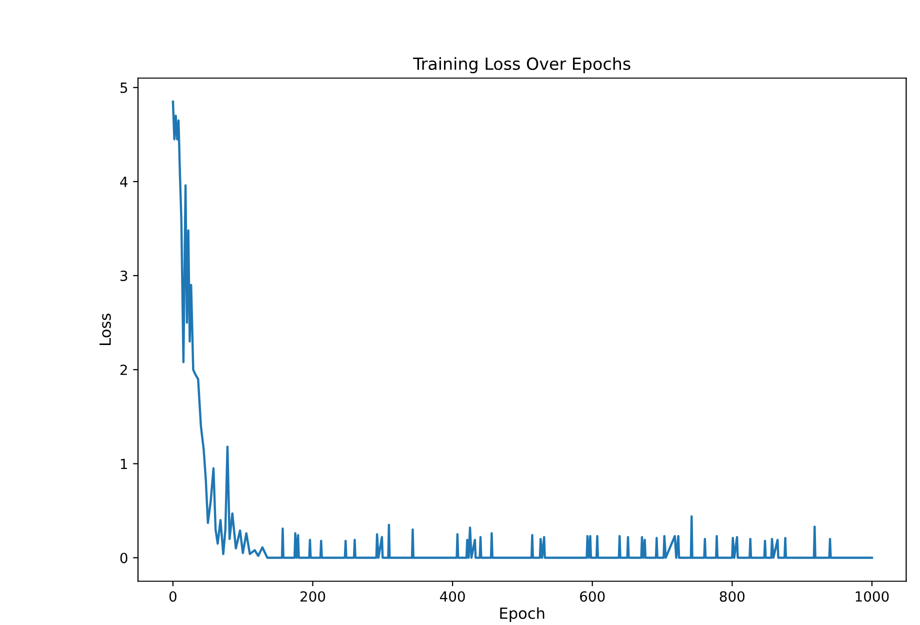  What do you see at coordinates (124, 276) in the screenshot?
I see `y-tick-label: 3` at bounding box center [124, 276].